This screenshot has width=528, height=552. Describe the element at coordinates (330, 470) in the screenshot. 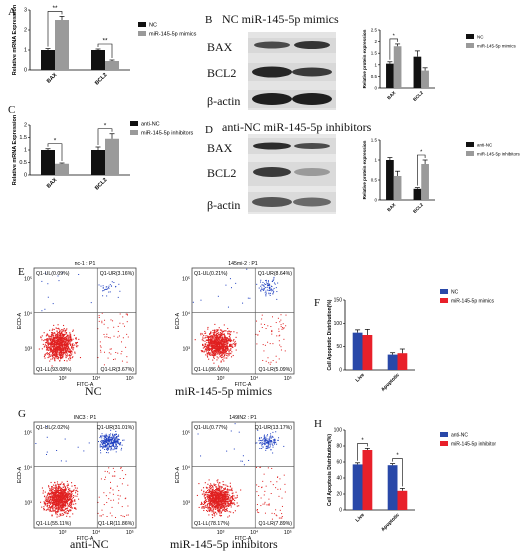

I see `y-axis-label: Cell Apoptosis Distribution(%)` at that location.